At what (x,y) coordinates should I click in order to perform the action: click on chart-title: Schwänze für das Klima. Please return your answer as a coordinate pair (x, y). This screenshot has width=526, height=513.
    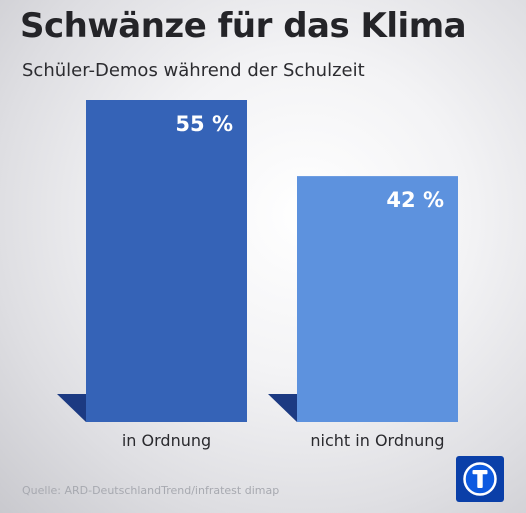
    Looking at the image, I should click on (243, 26).